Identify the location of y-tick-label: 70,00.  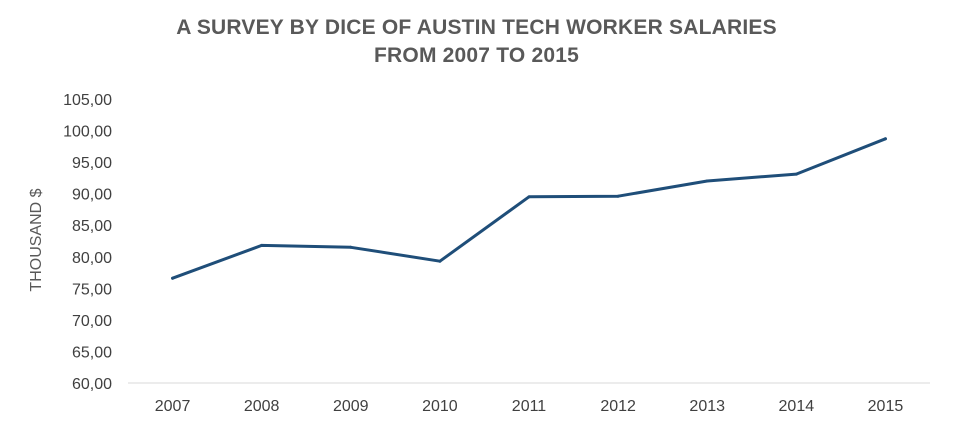
(92, 321).